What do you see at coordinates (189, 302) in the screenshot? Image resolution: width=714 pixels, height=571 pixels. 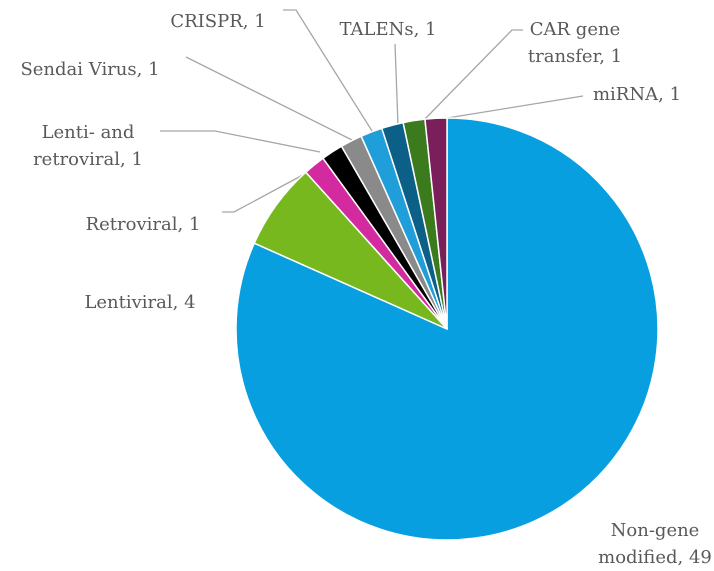 I see `value-label: 4` at bounding box center [189, 302].